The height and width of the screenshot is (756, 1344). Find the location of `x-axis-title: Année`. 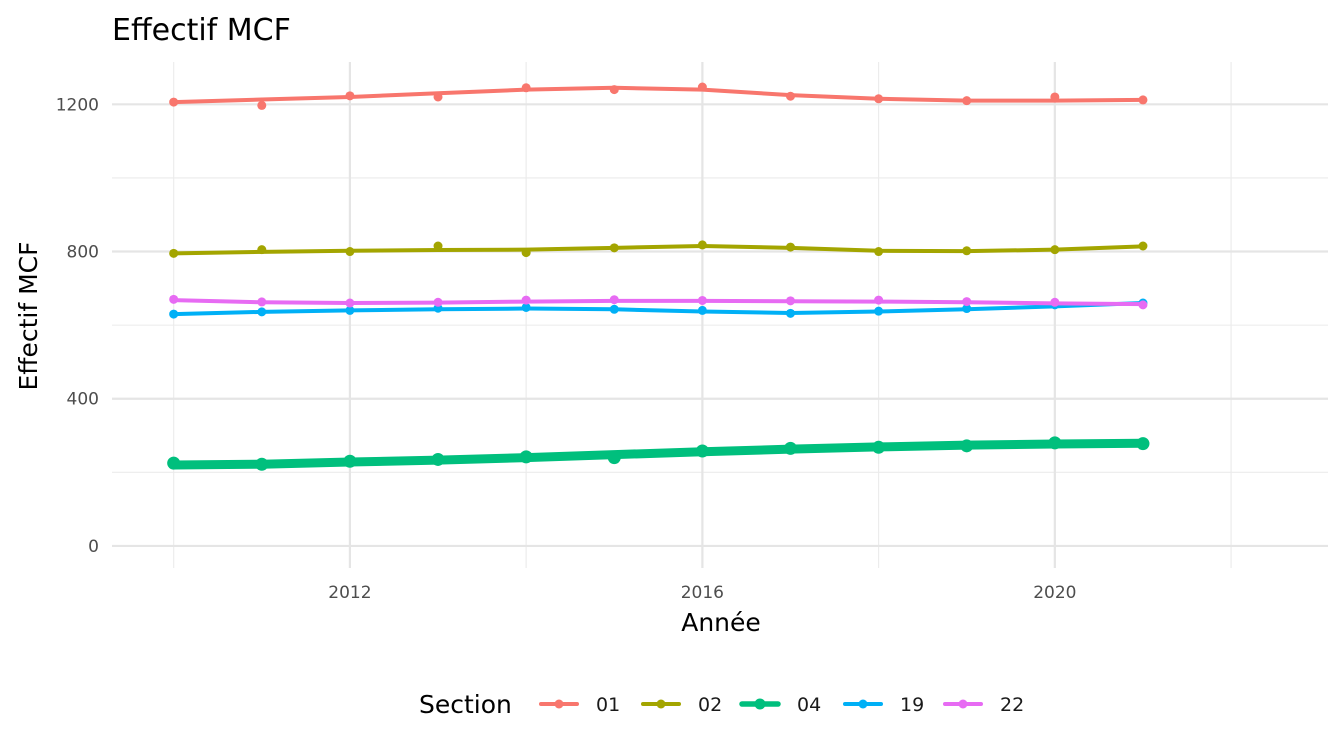

x-axis-title: Année is located at coordinates (721, 622).